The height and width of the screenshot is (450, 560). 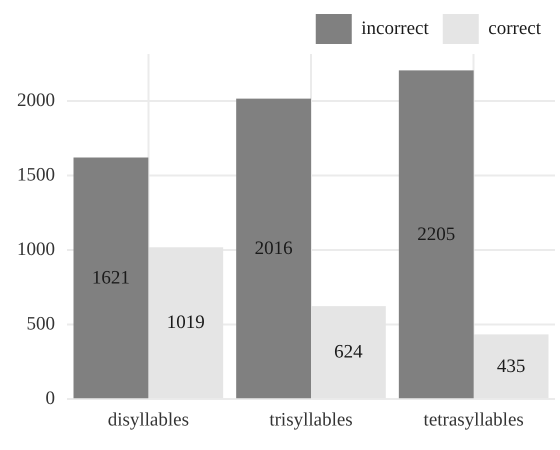 I want to click on data-label: 2016, so click(x=273, y=248).